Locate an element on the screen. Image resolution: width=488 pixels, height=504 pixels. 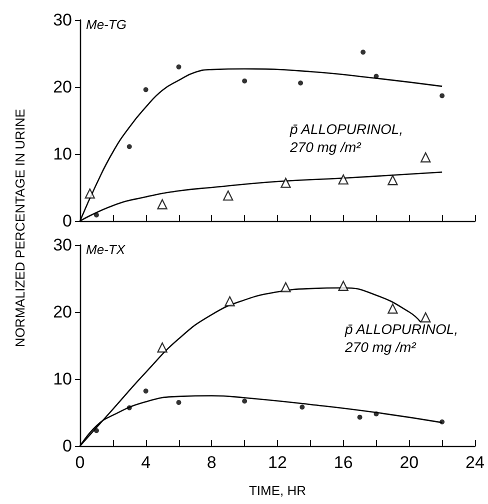
x-tick-label: 8 is located at coordinates (211, 462).